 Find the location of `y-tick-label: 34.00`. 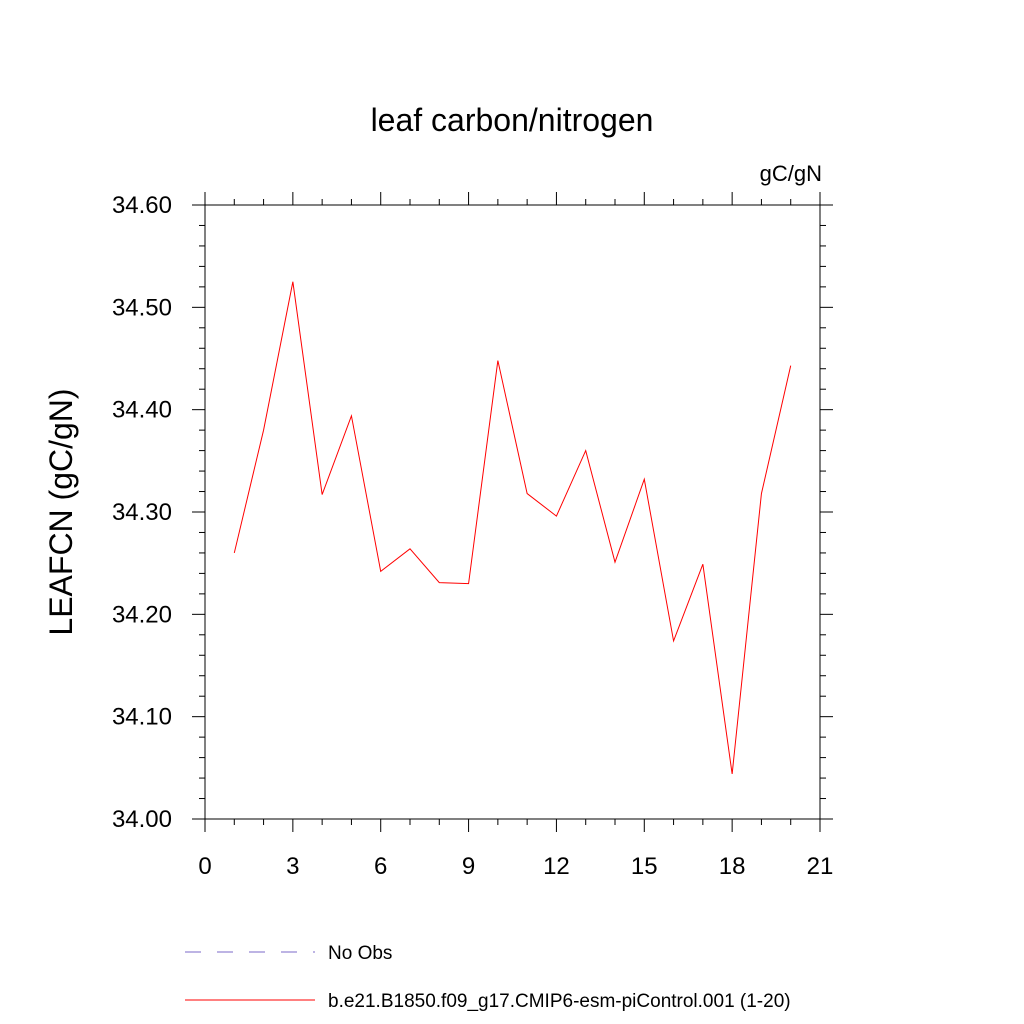

y-tick-label: 34.00 is located at coordinates (142, 819).